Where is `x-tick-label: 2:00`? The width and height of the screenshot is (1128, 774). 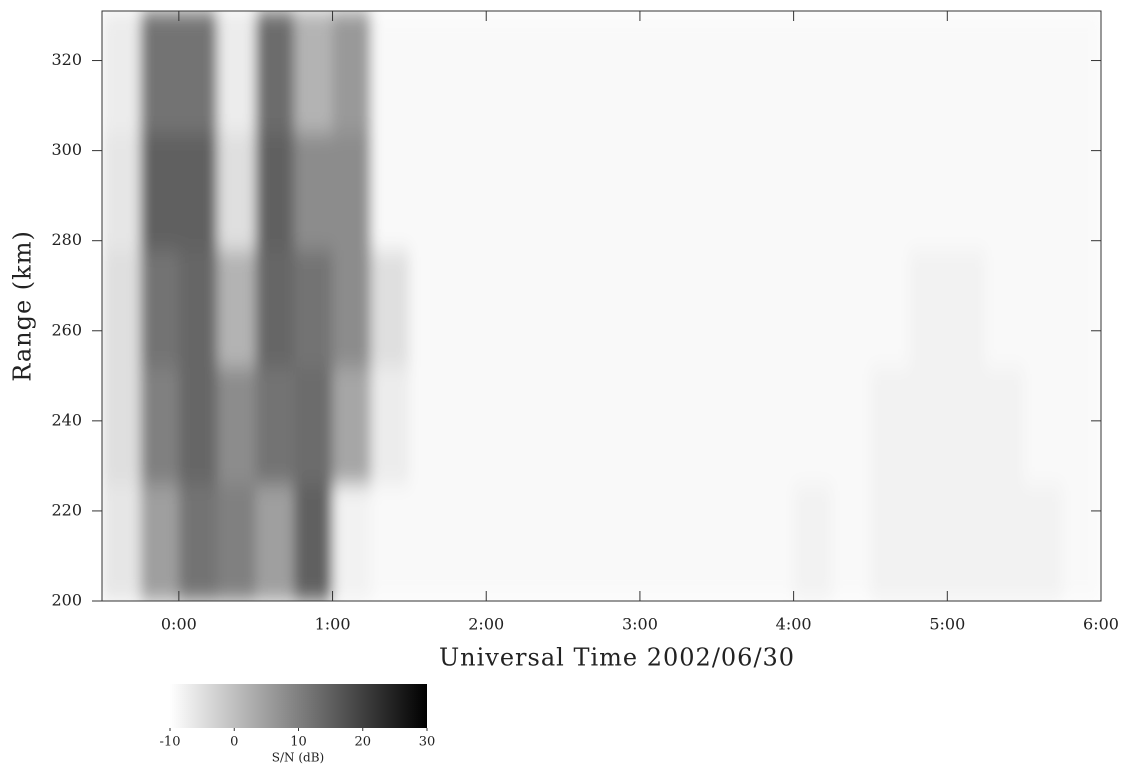
x-tick-label: 2:00 is located at coordinates (486, 624).